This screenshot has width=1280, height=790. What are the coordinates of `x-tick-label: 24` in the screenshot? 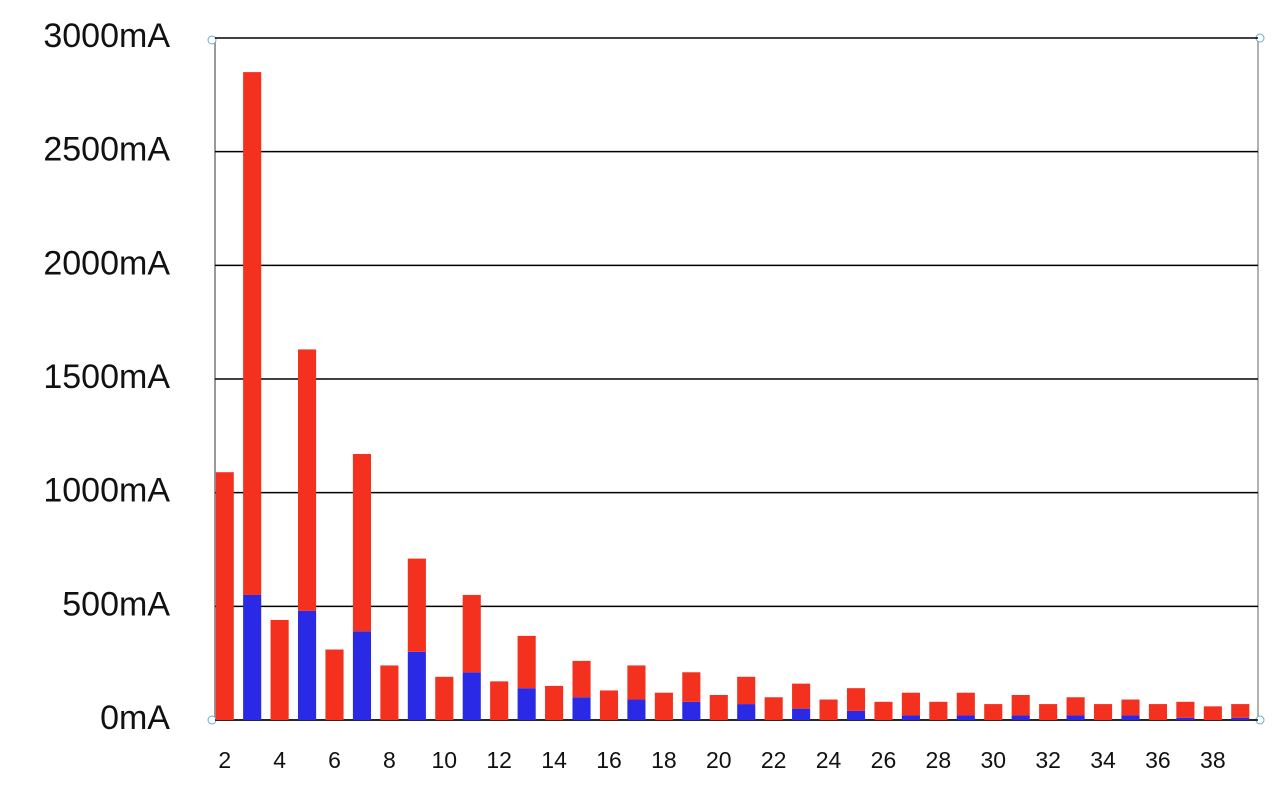 It's located at (829, 760).